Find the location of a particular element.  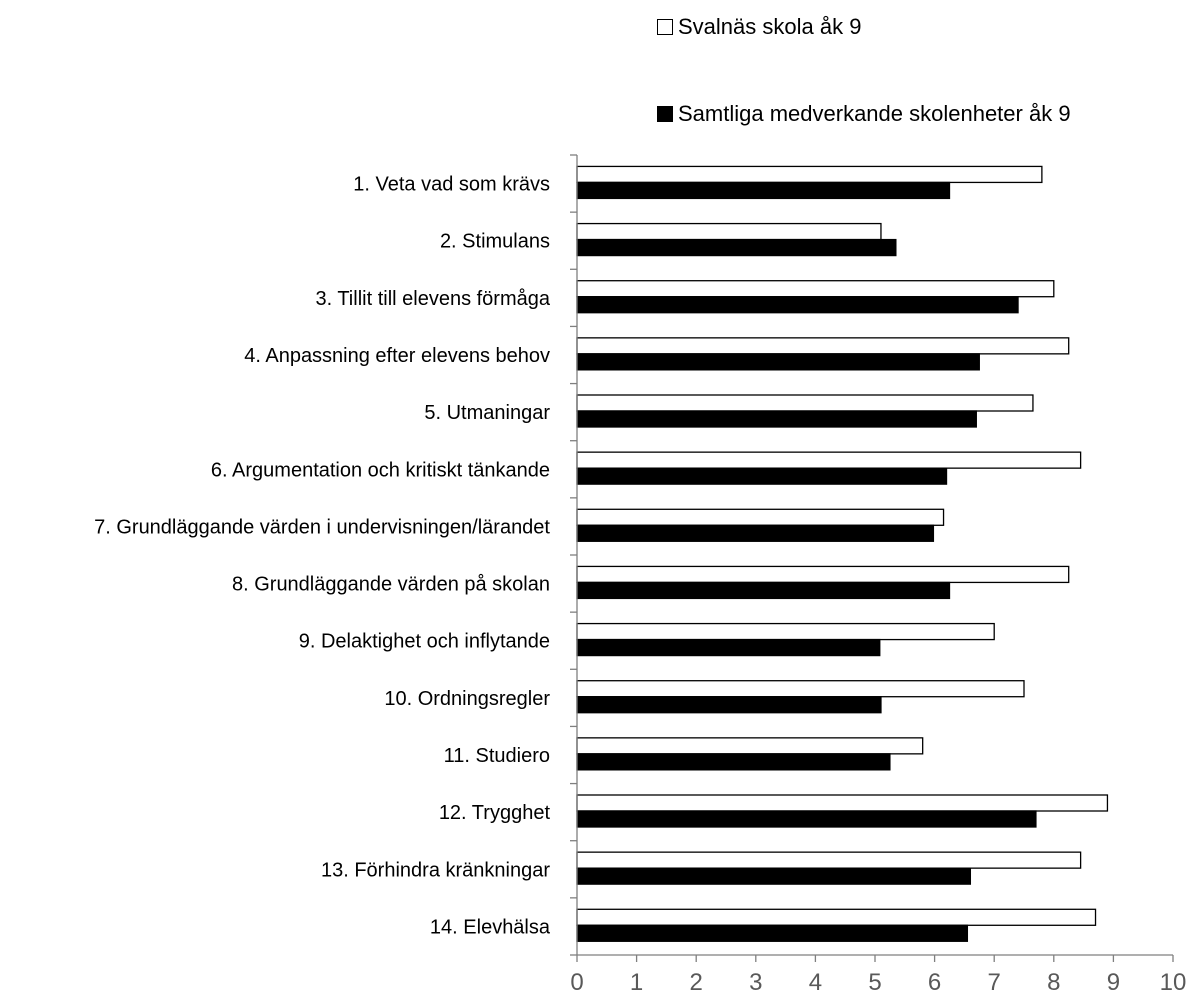

x-tick-label: 7 is located at coordinates (994, 982).